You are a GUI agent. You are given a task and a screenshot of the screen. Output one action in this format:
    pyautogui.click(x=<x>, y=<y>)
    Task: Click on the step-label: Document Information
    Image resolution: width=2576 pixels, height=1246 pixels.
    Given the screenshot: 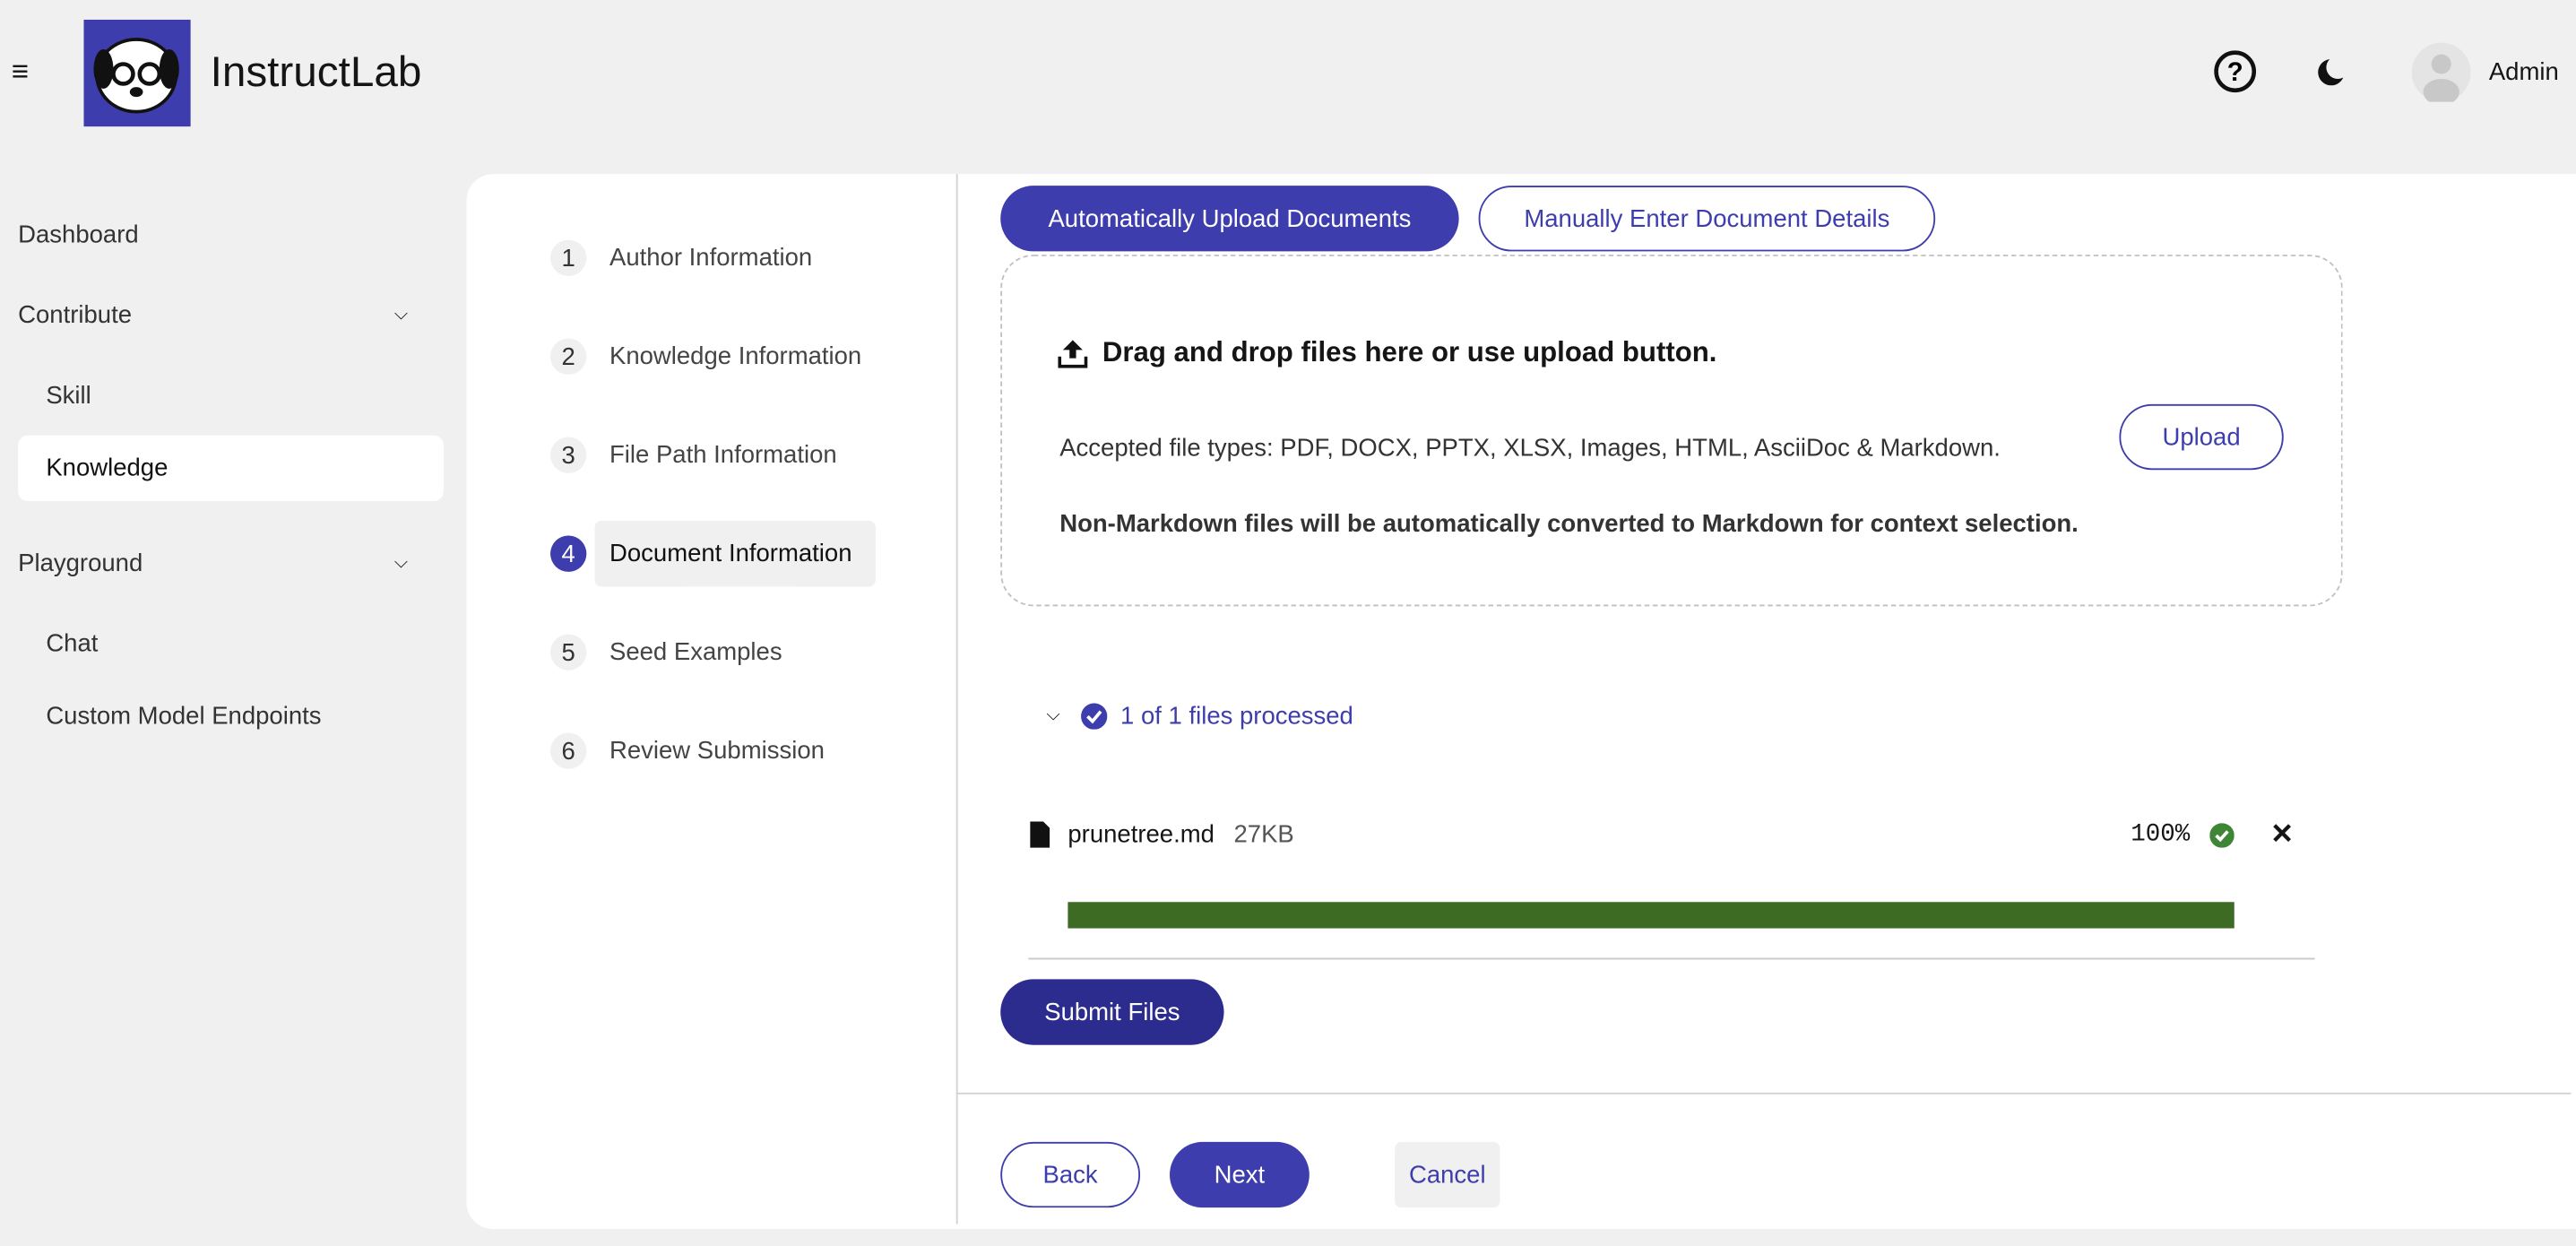 What is the action you would take?
    pyautogui.click(x=730, y=554)
    